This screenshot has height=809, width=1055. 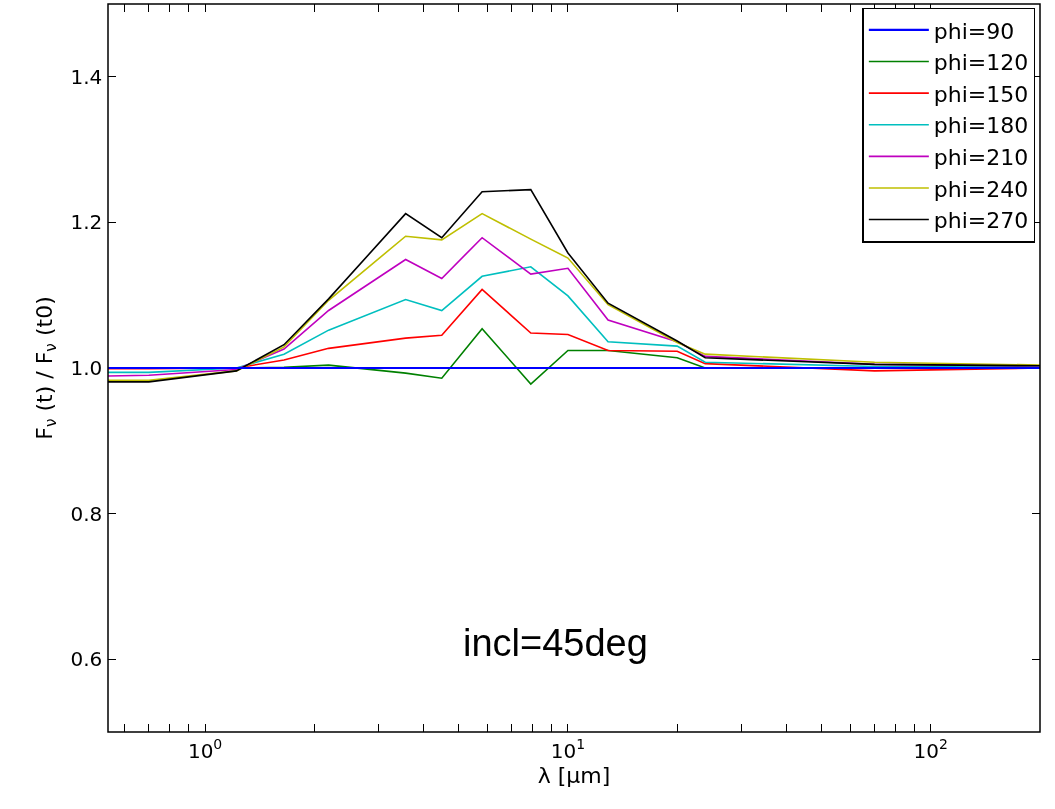 What do you see at coordinates (574, 775) in the screenshot?
I see `x-axis-title: λ [μm]` at bounding box center [574, 775].